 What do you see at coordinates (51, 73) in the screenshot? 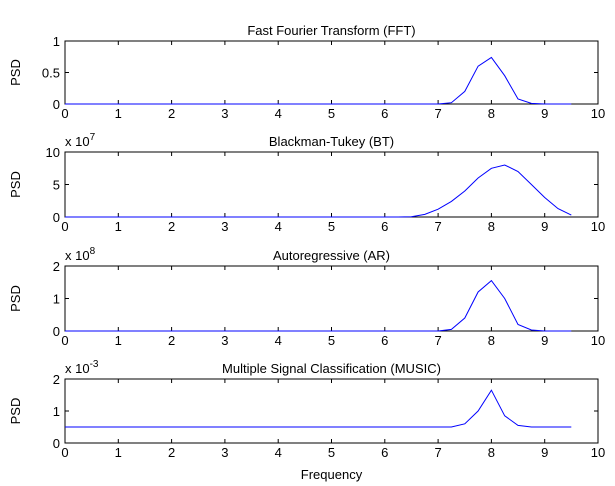
I see `y-tick-label: 0.5` at bounding box center [51, 73].